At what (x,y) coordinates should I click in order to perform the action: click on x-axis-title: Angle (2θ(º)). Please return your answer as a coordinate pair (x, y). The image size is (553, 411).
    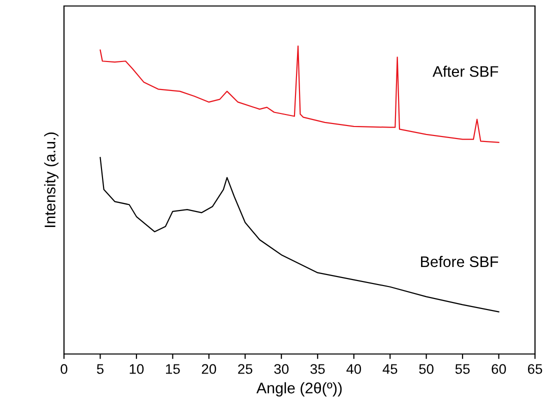
    Looking at the image, I should click on (299, 389).